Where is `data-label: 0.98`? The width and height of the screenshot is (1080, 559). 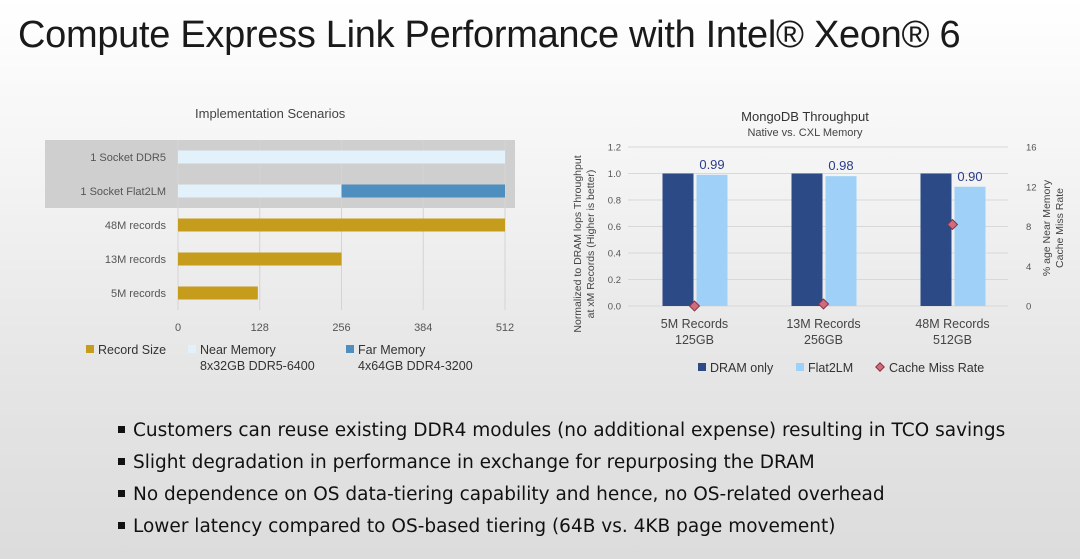 data-label: 0.98 is located at coordinates (840, 165).